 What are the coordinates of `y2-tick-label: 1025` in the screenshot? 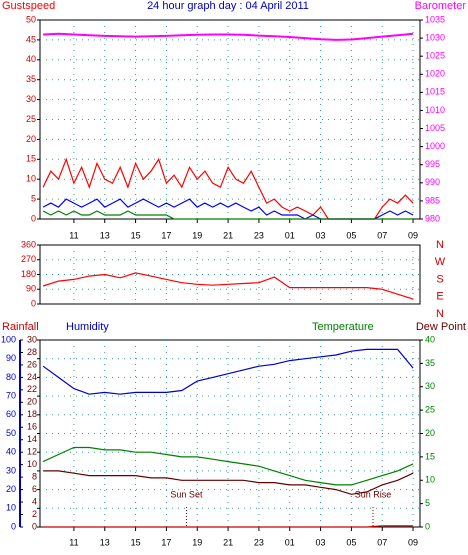 It's located at (435, 56).